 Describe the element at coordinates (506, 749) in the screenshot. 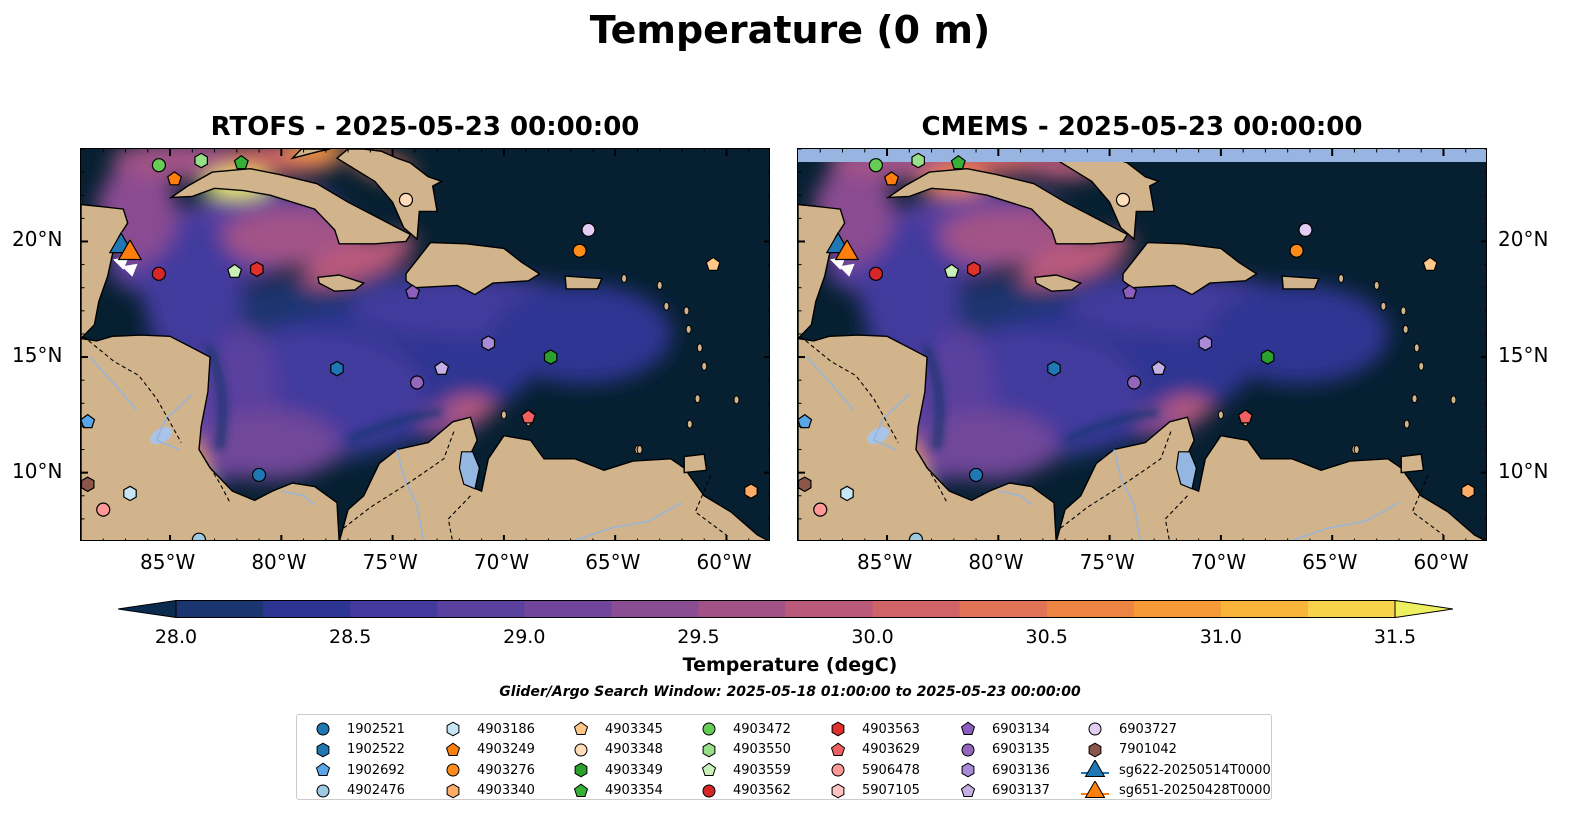

I see `legend-label: 4903249` at that location.